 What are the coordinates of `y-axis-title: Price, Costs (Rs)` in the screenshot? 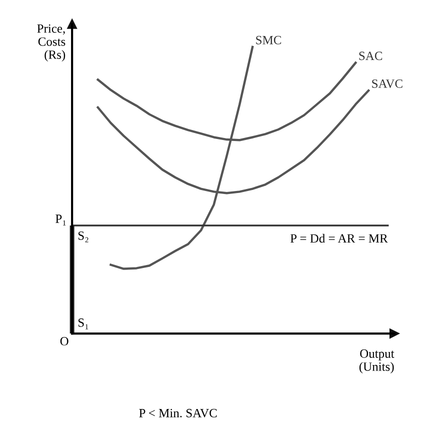 It's located at (51, 43).